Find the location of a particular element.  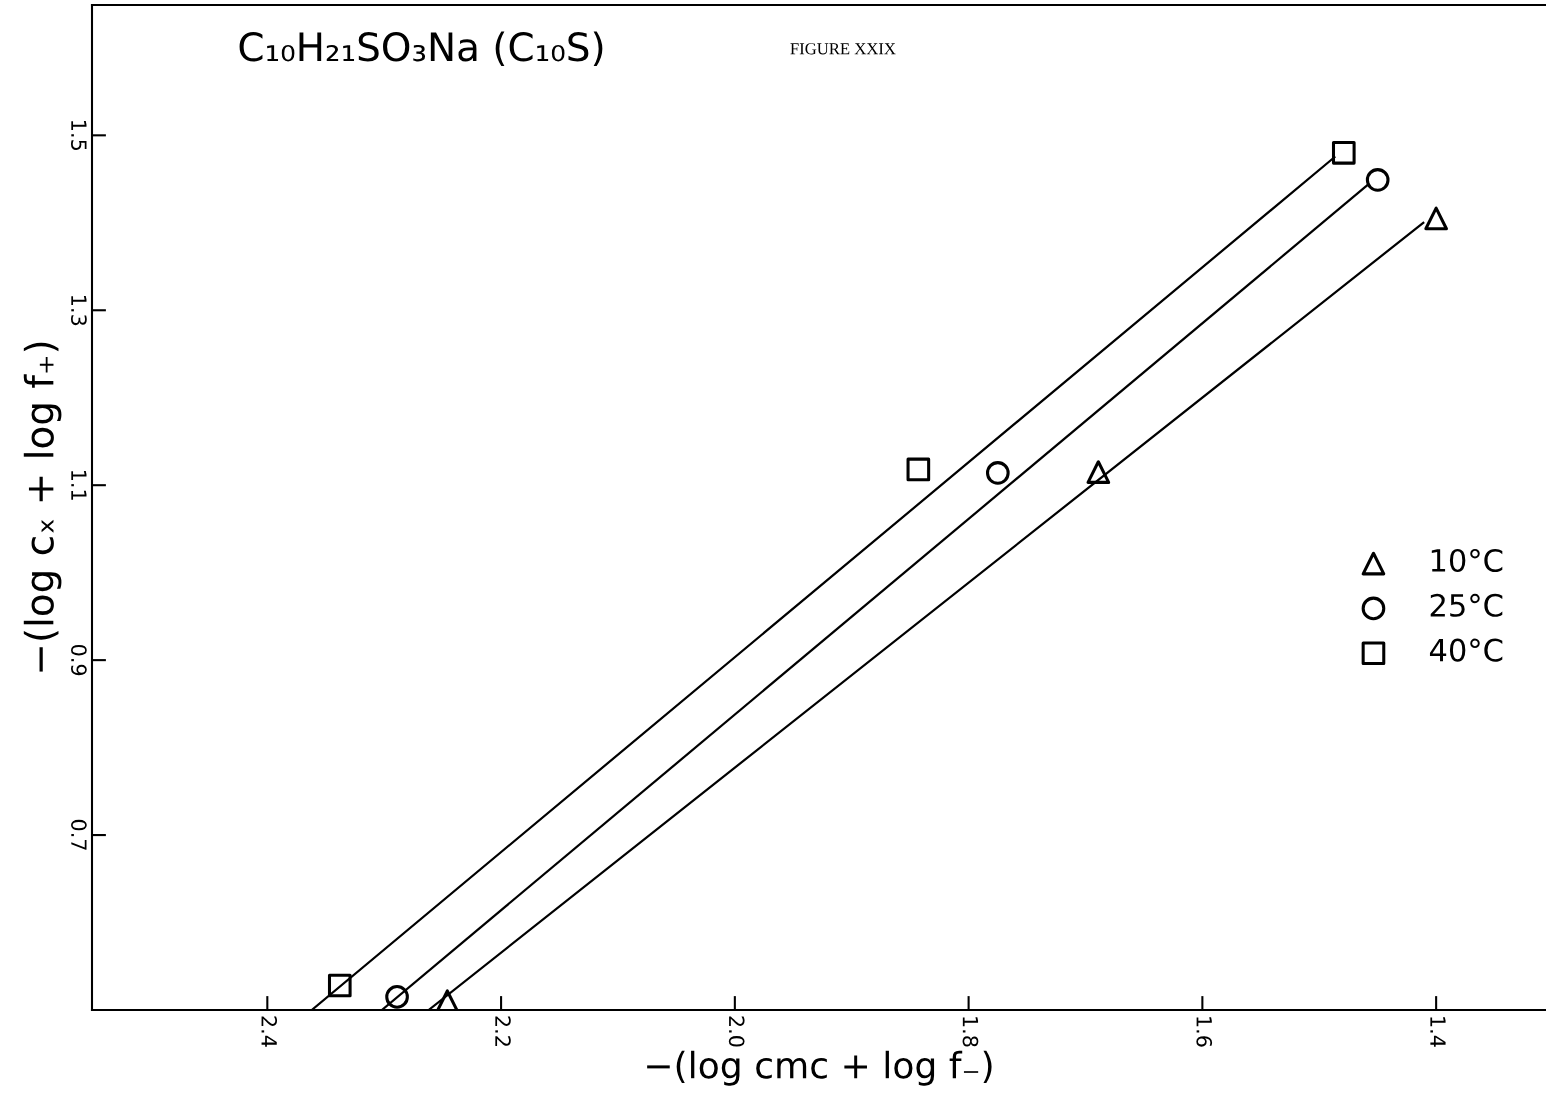

x-tick-label: 2.2 is located at coordinates (503, 1031).